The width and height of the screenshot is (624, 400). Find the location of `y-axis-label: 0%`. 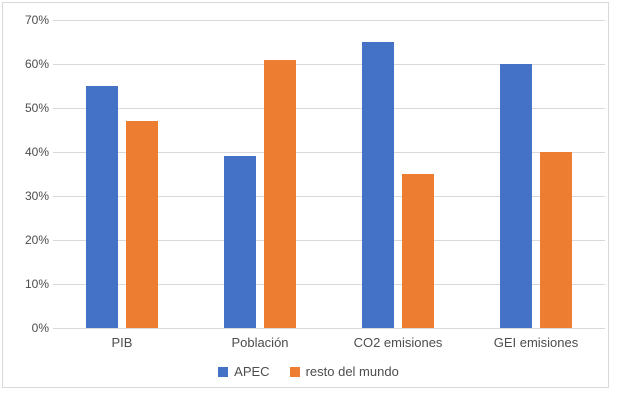

y-axis-label: 0% is located at coordinates (40, 328).